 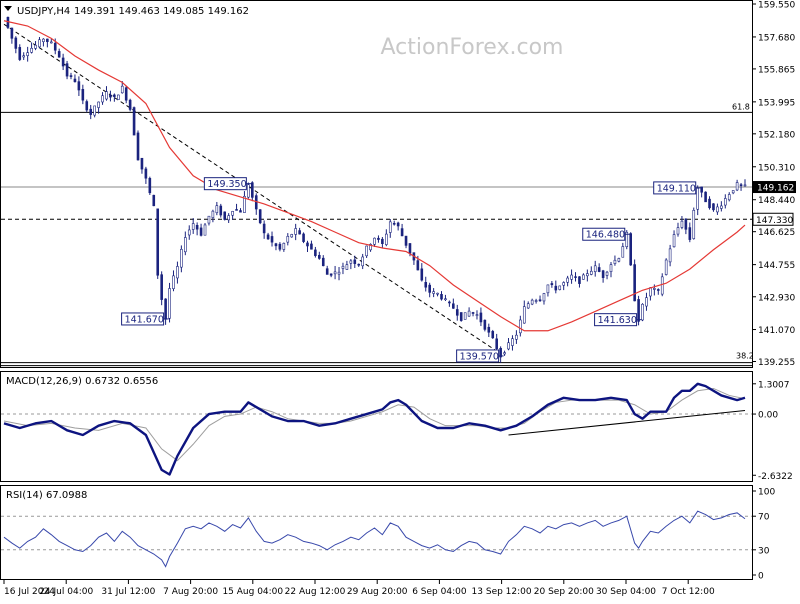 What do you see at coordinates (774, 221) in the screenshot?
I see `support-level-label: 147.330` at bounding box center [774, 221].